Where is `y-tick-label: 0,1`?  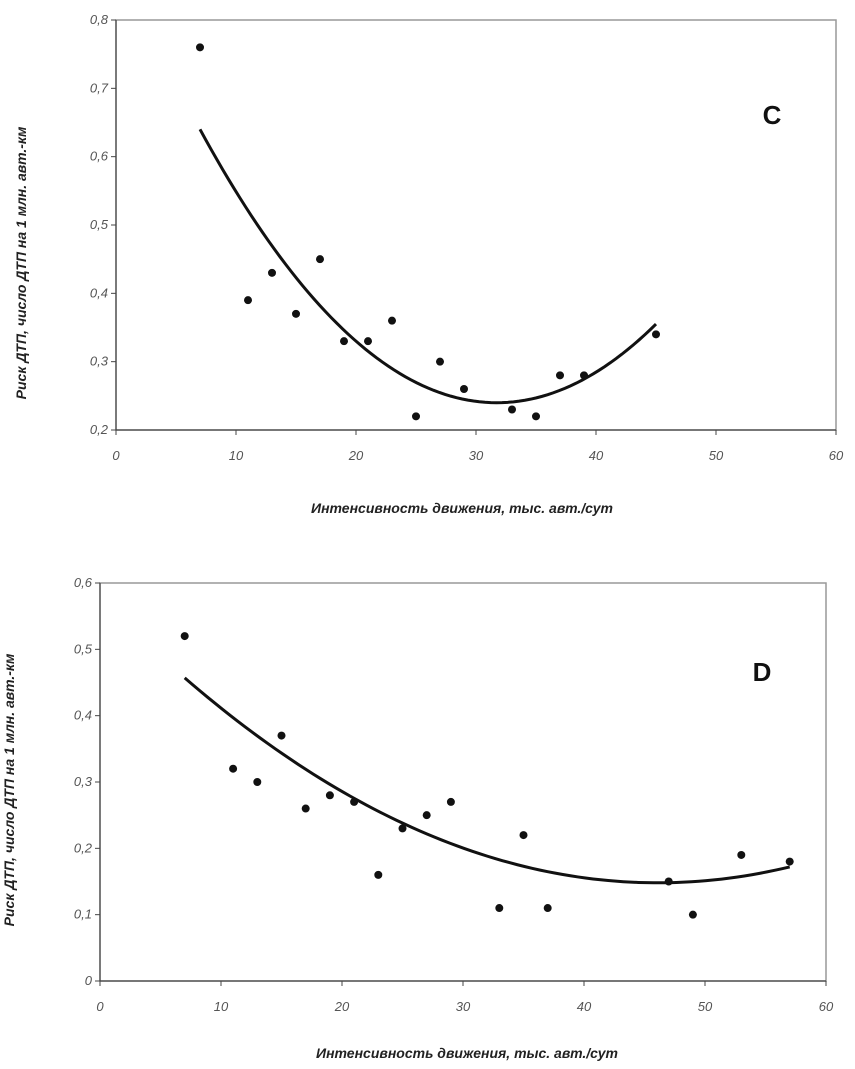
y-tick-label: 0,1 is located at coordinates (83, 914).